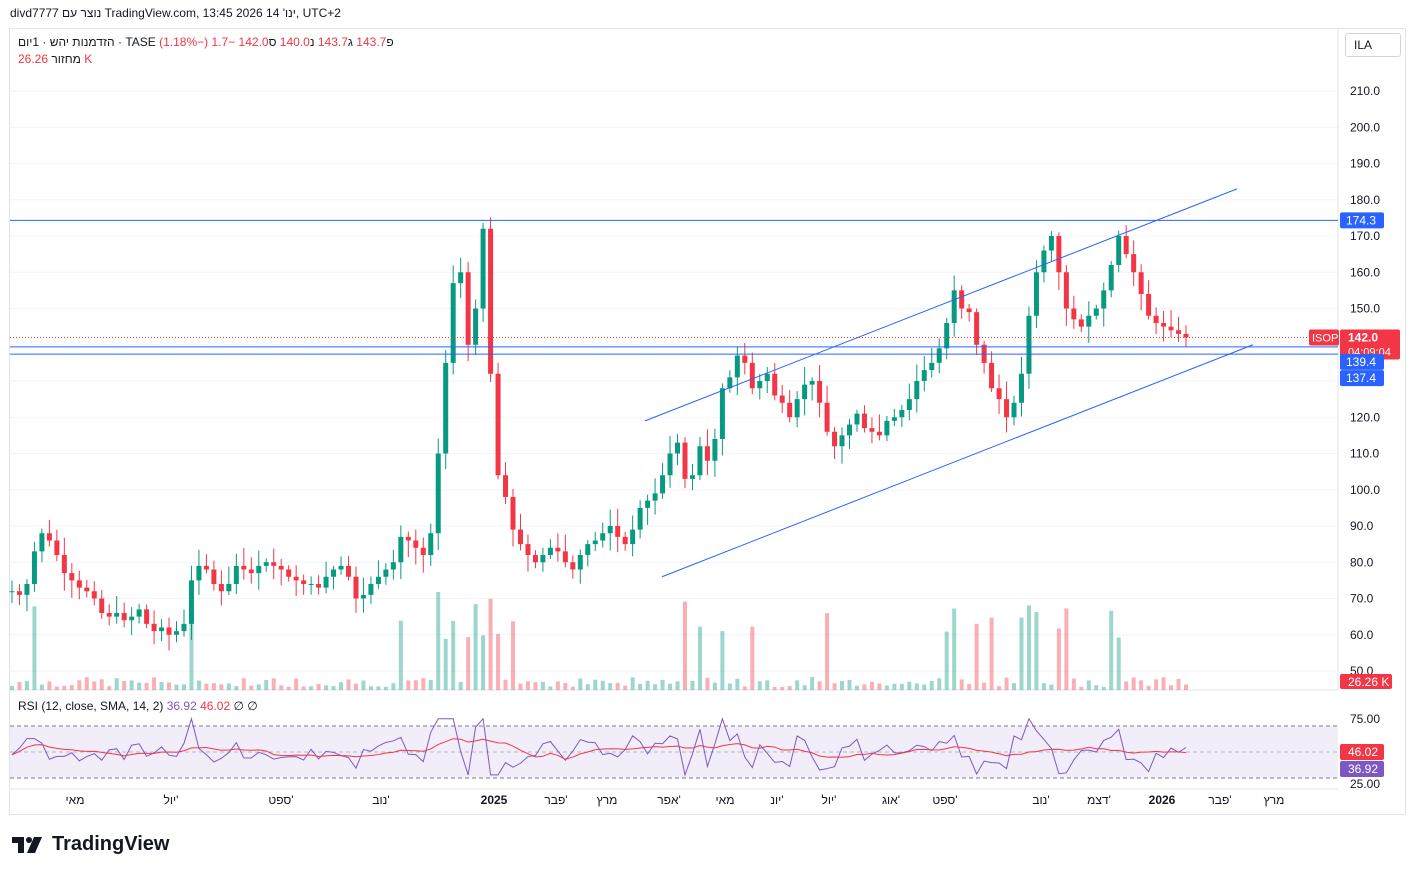 The height and width of the screenshot is (875, 1416). Describe the element at coordinates (891, 800) in the screenshot. I see `time-tick-label: אוג'` at that location.